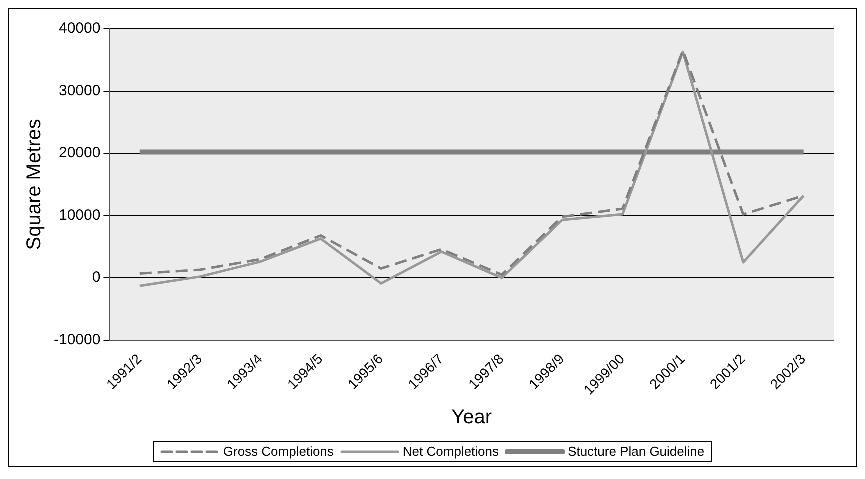  Describe the element at coordinates (79, 29) in the screenshot. I see `y-tick-label: 40000` at that location.